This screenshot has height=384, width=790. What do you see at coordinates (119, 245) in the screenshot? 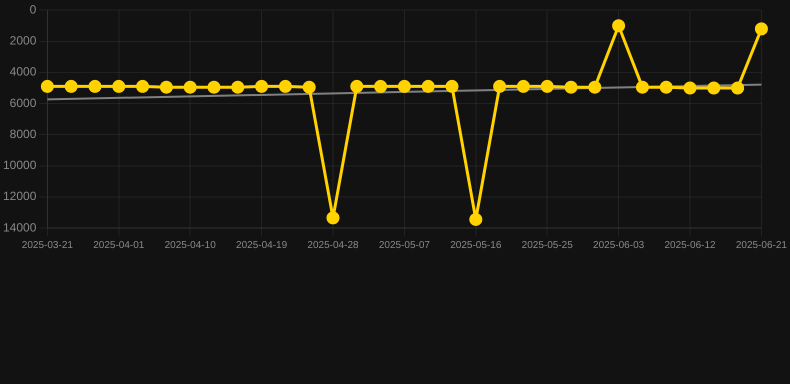
I see `x-tick-label: 2025-04-01` at bounding box center [119, 245].